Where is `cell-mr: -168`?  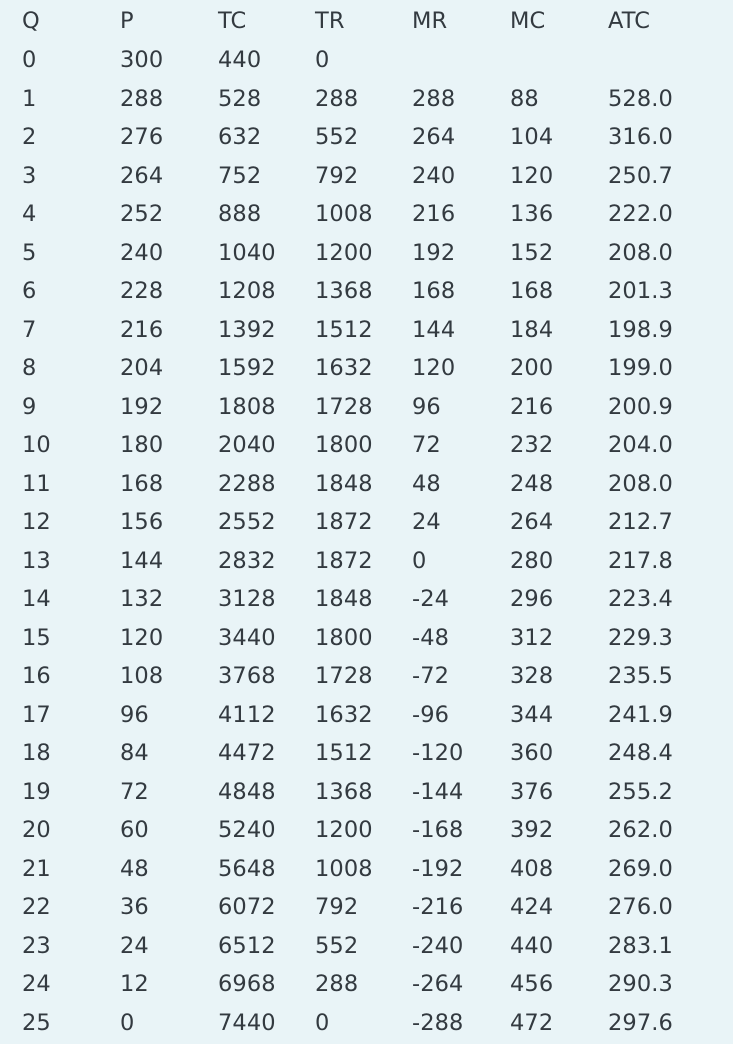 cell-mr: -168 is located at coordinates (438, 830).